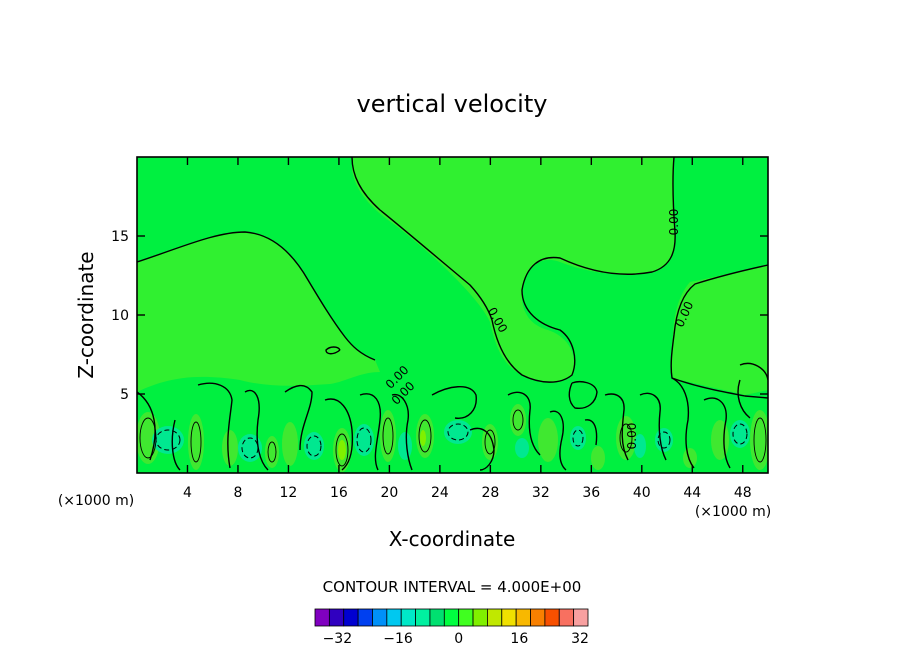  What do you see at coordinates (490, 493) in the screenshot?
I see `x-tick-label: 28` at bounding box center [490, 493].